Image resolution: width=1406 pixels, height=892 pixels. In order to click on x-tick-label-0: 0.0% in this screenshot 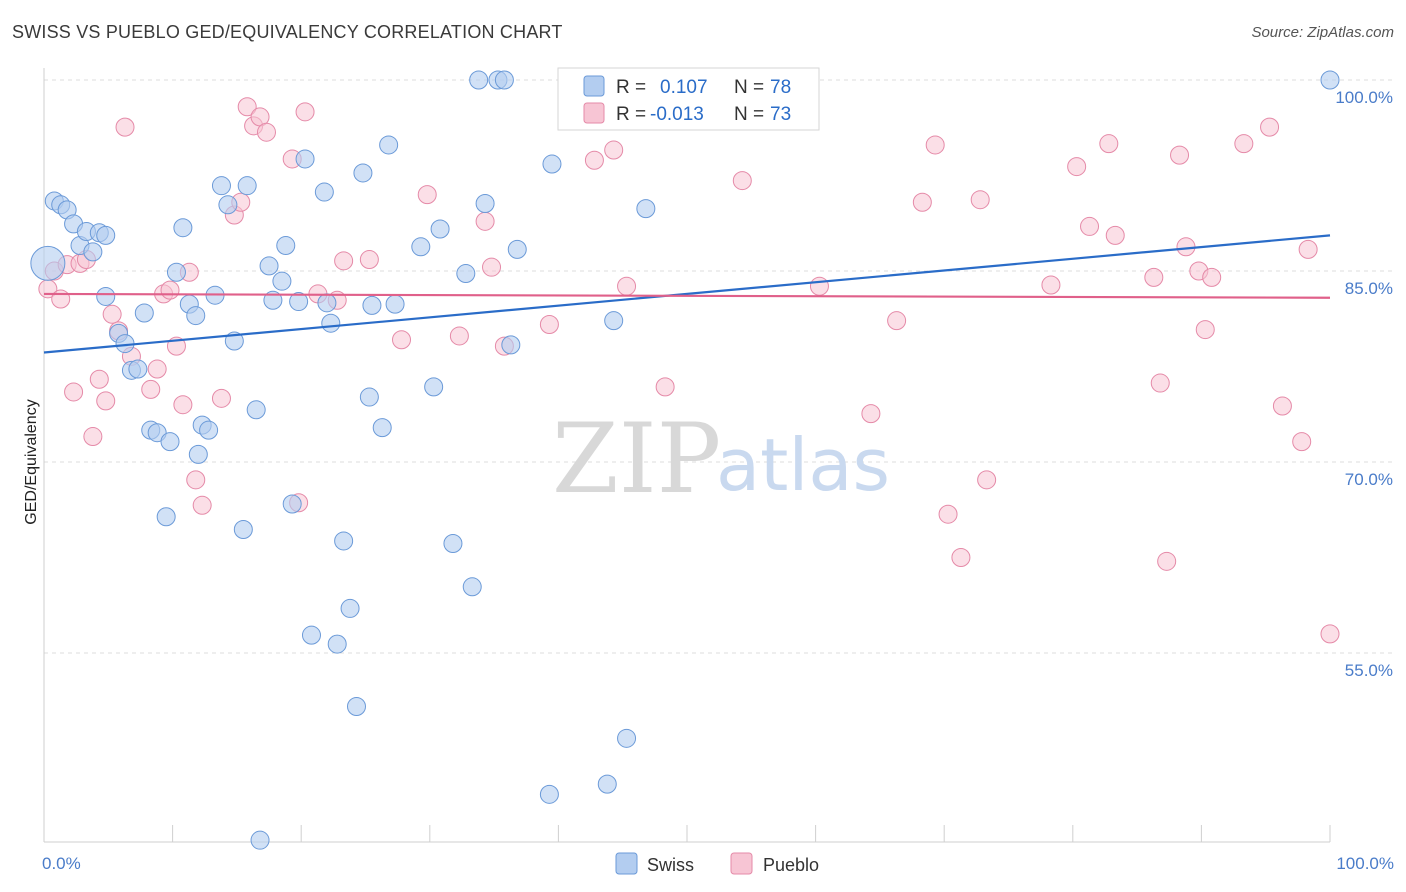, I will do `click(61, 863)`.